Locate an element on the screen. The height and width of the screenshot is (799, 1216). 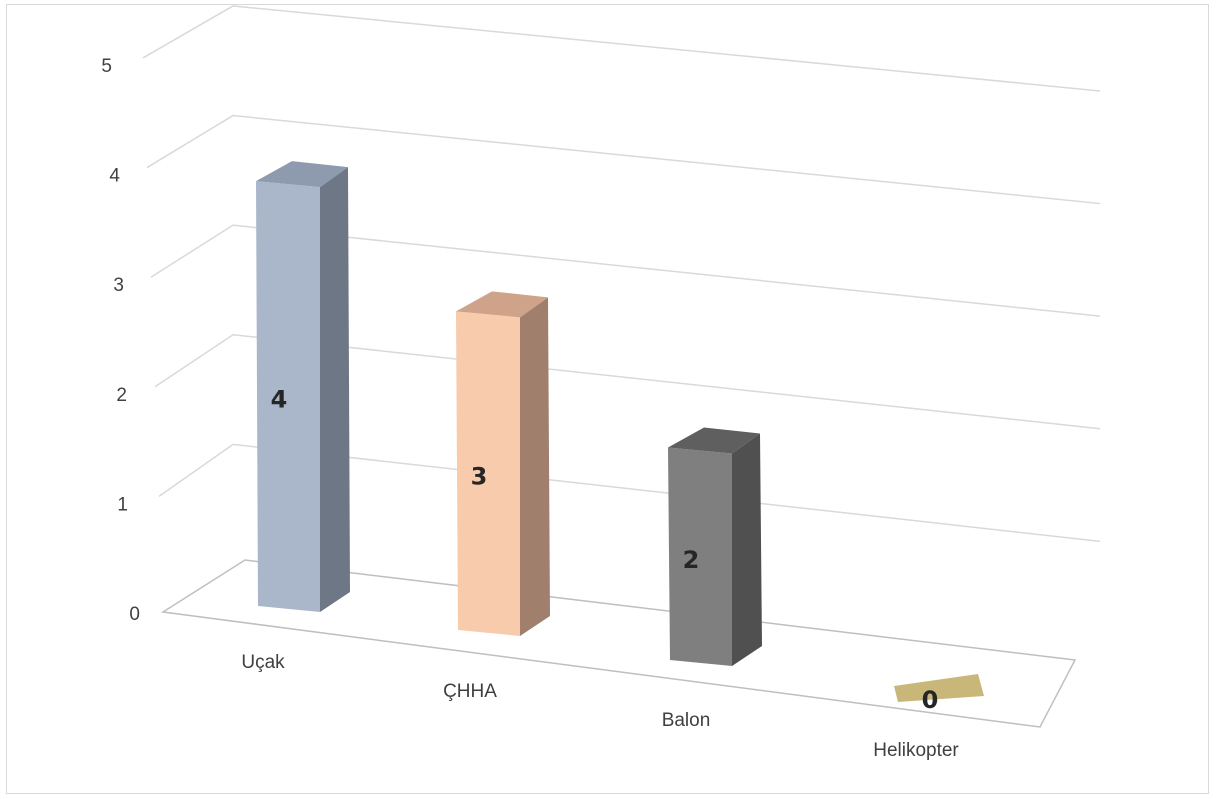
y-tick-label: 4 is located at coordinates (114, 176).